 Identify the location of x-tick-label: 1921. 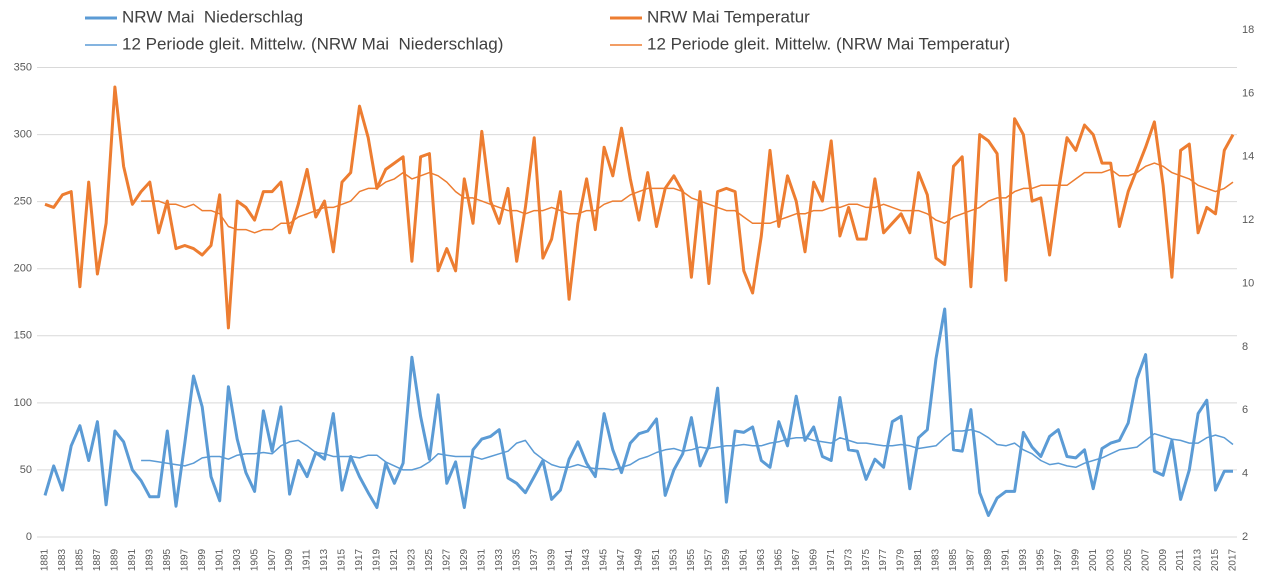
(394, 559).